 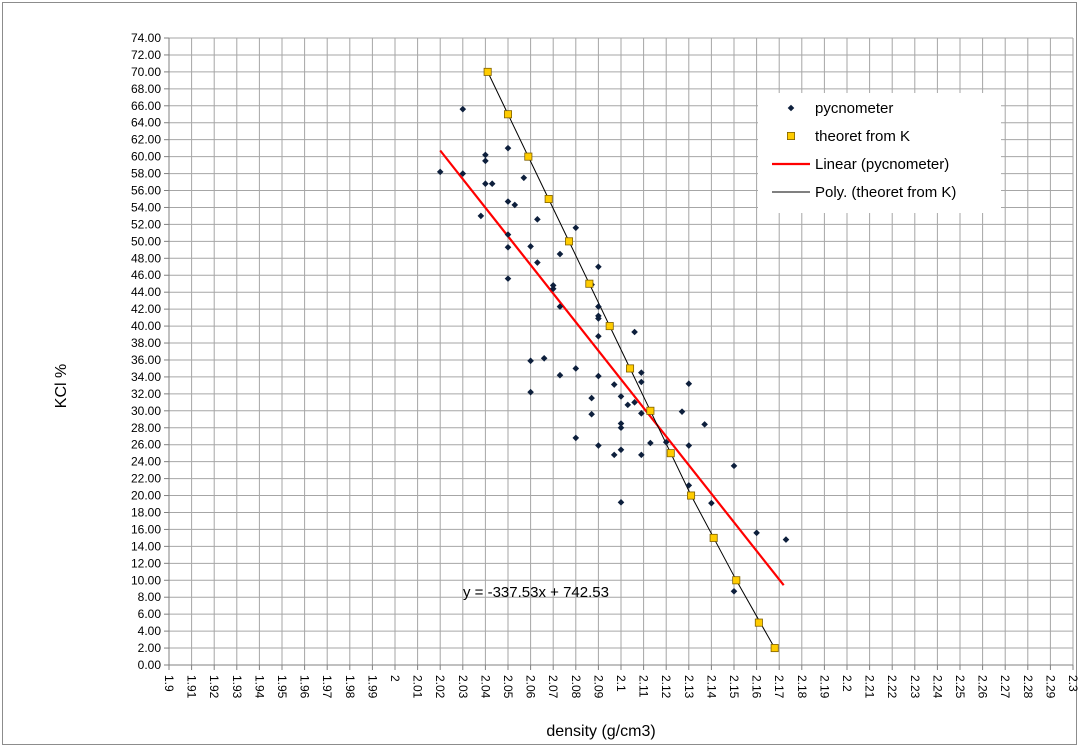 What do you see at coordinates (937, 687) in the screenshot?
I see `x-tick-label: 2.24` at bounding box center [937, 687].